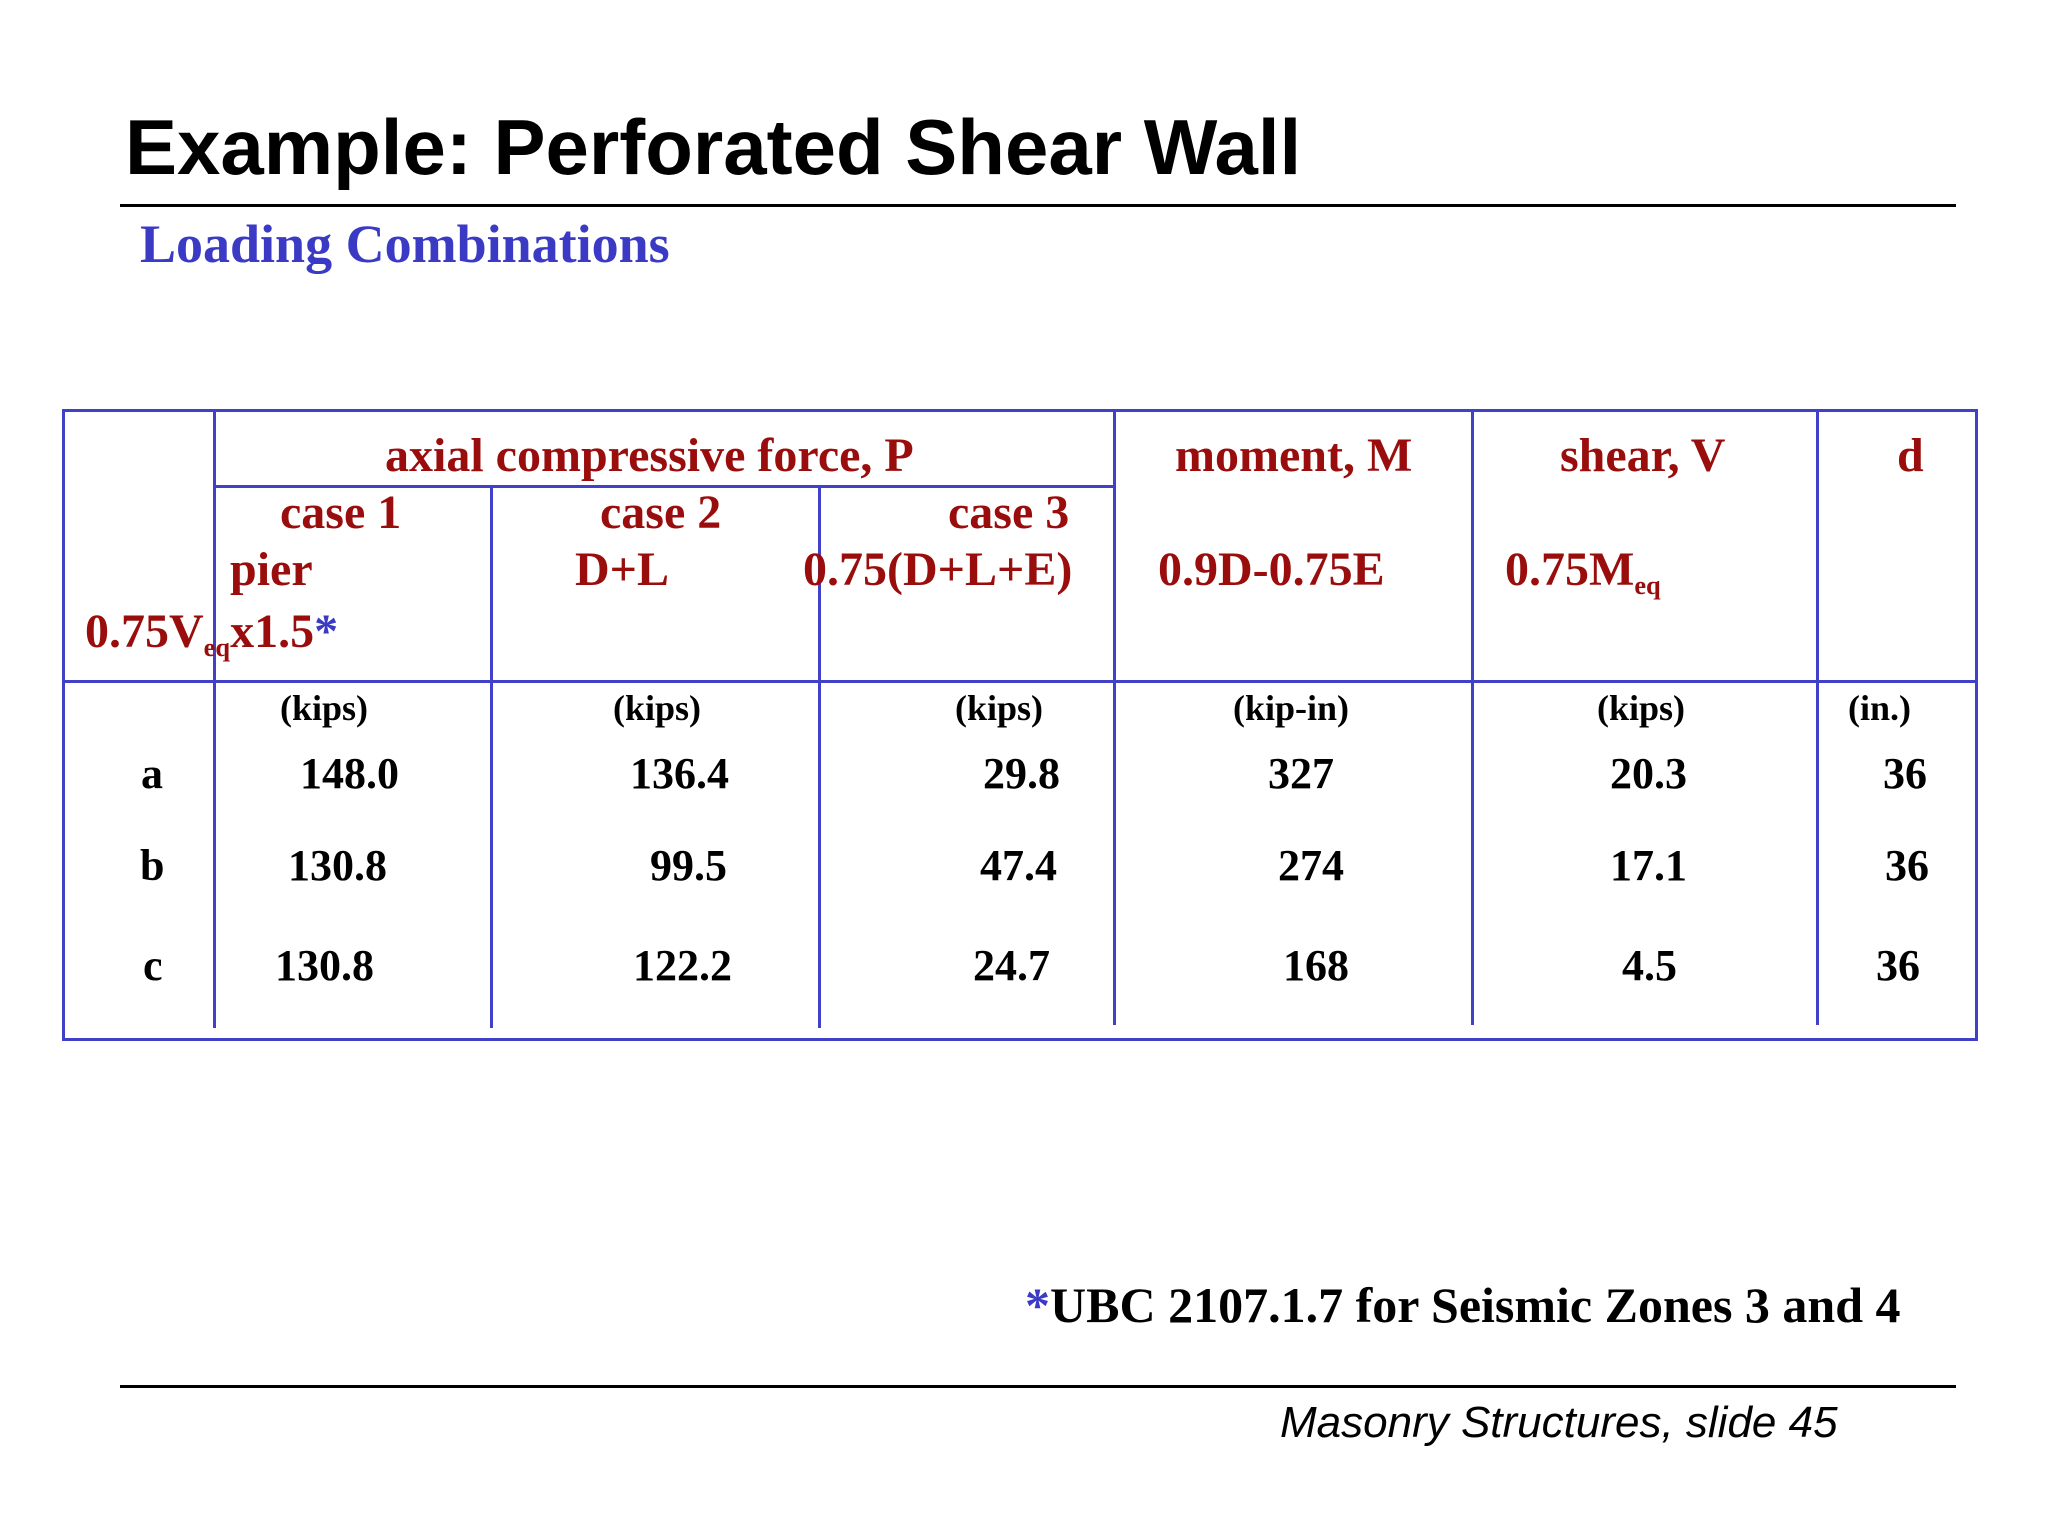  What do you see at coordinates (1038, 205) in the screenshot?
I see `title-rule` at bounding box center [1038, 205].